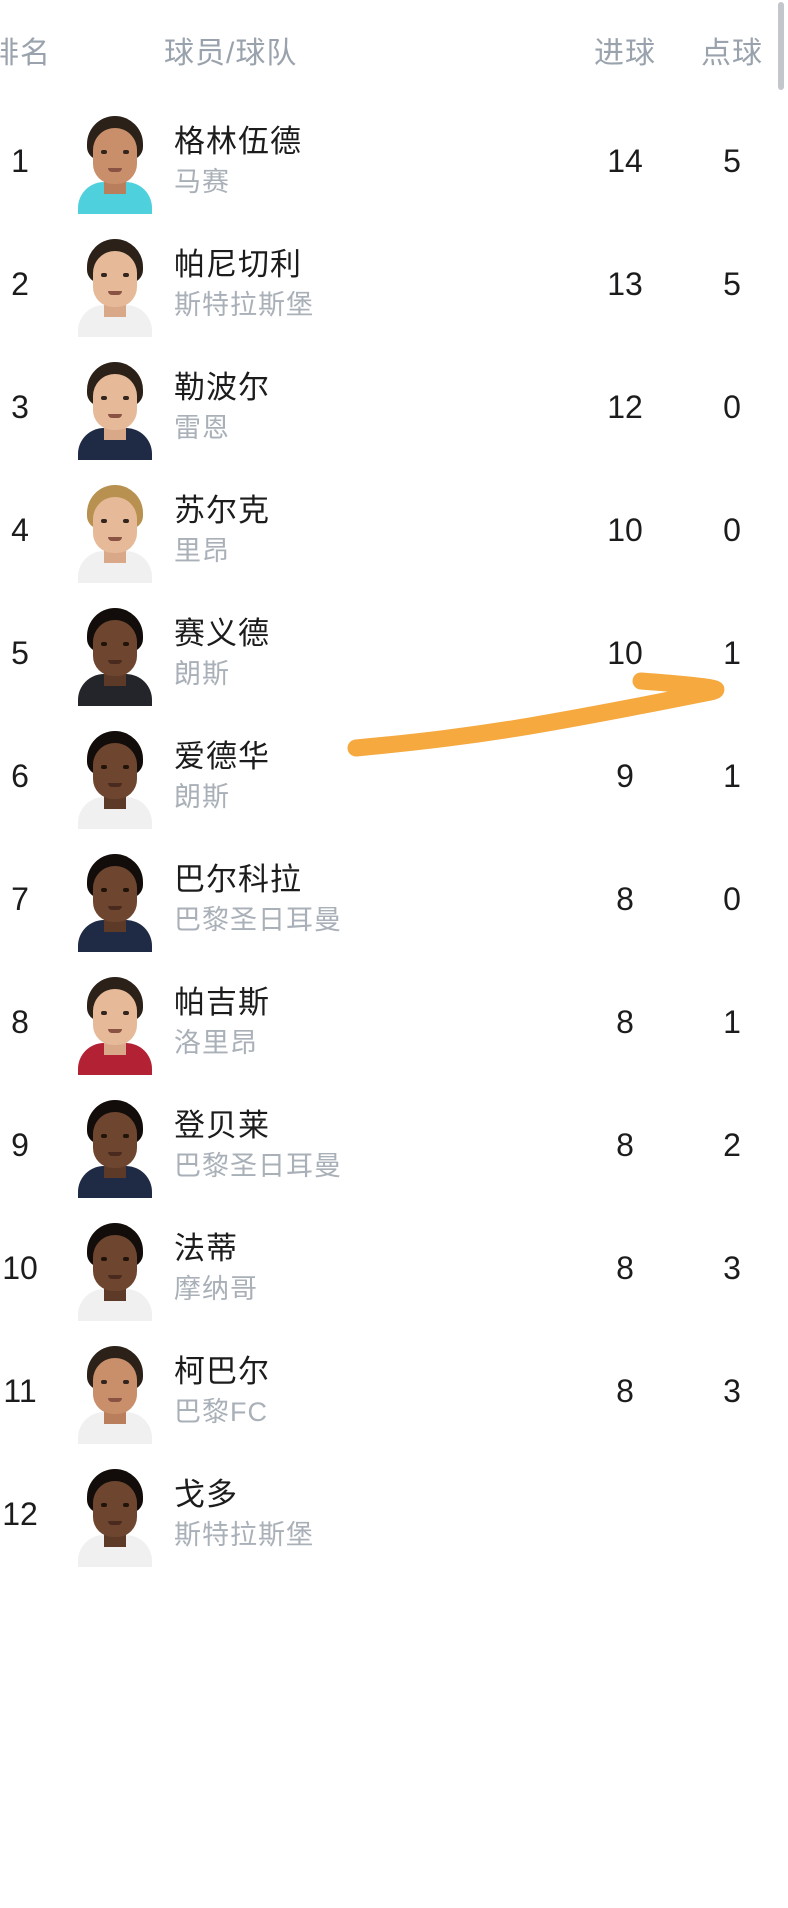 The width and height of the screenshot is (788, 1908). What do you see at coordinates (202, 673) in the screenshot?
I see `team-name: 朗斯` at bounding box center [202, 673].